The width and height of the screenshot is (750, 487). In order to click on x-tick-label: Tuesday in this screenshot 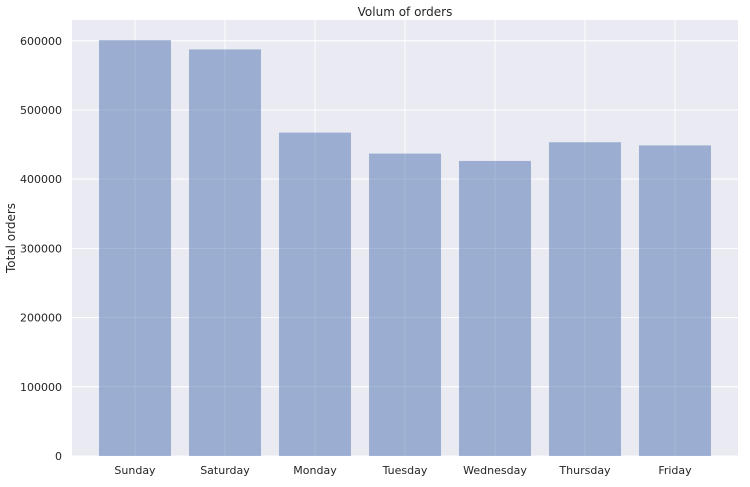, I will do `click(405, 470)`.